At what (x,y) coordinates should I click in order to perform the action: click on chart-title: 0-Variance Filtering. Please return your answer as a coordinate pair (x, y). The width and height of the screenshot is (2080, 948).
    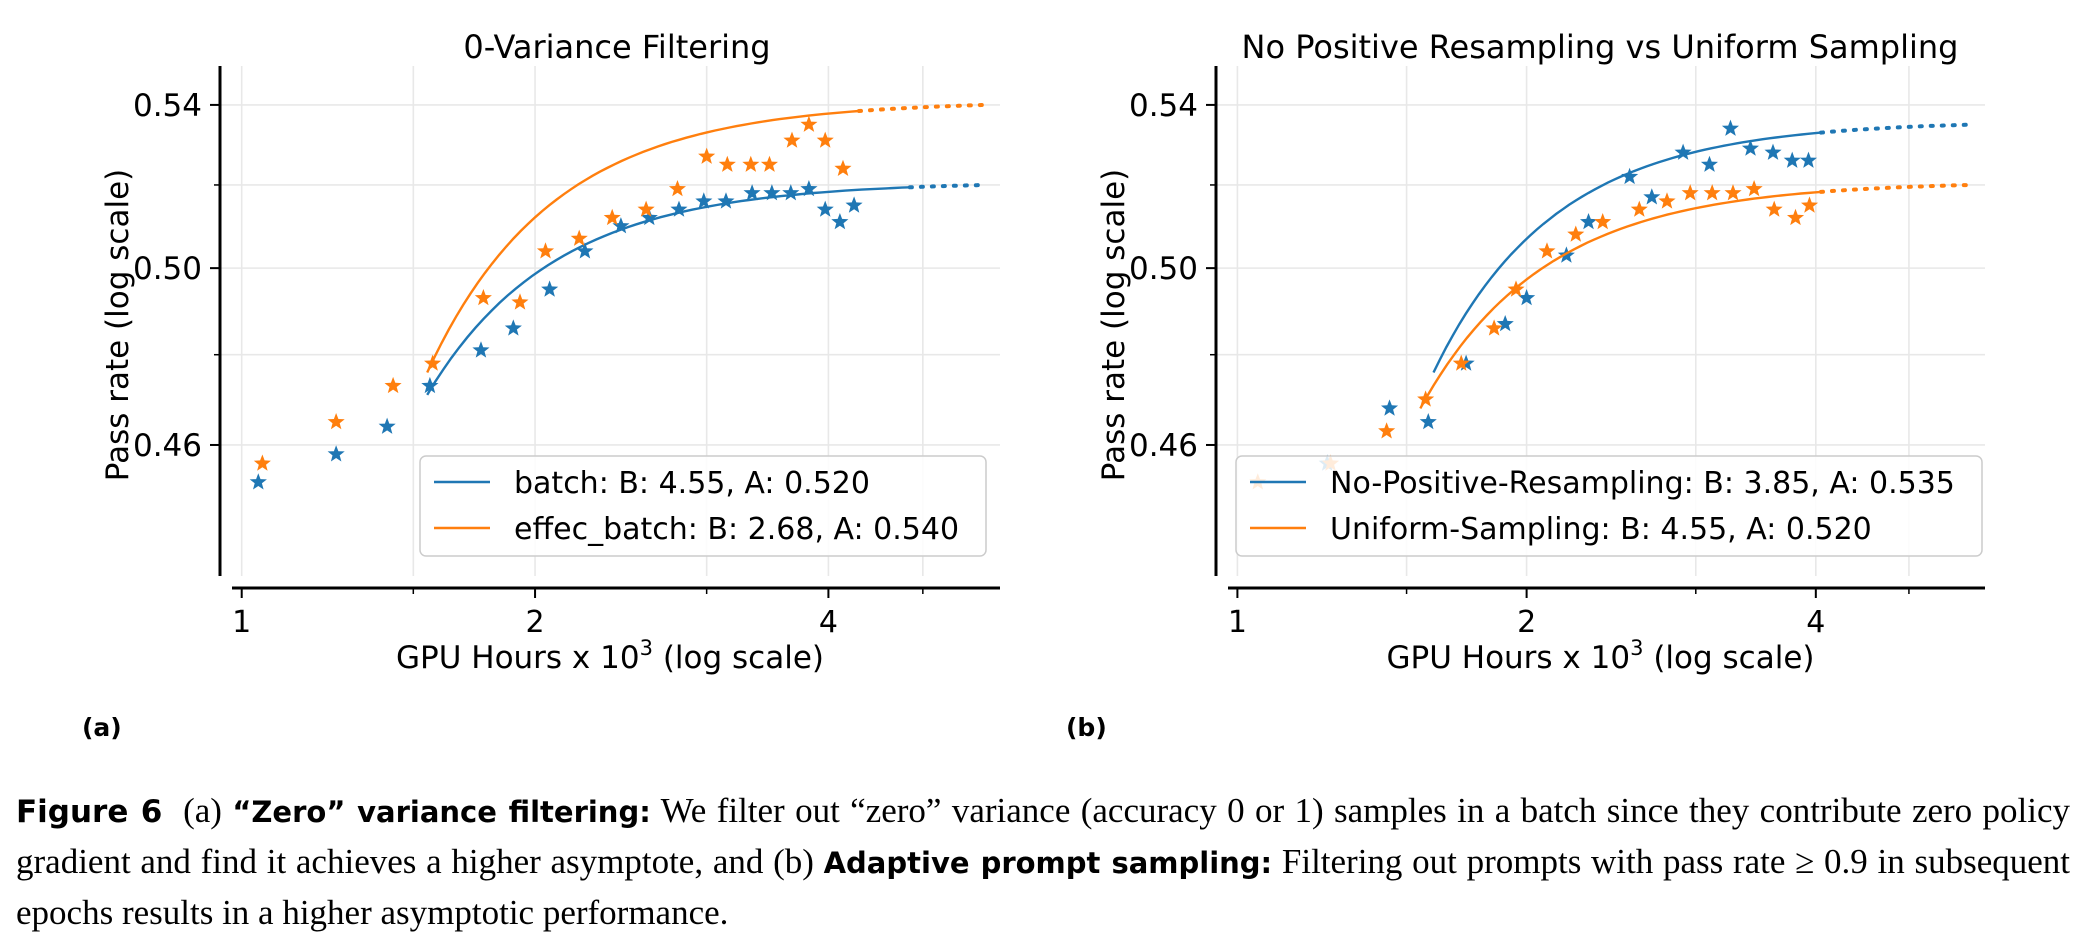
    Looking at the image, I should click on (616, 47).